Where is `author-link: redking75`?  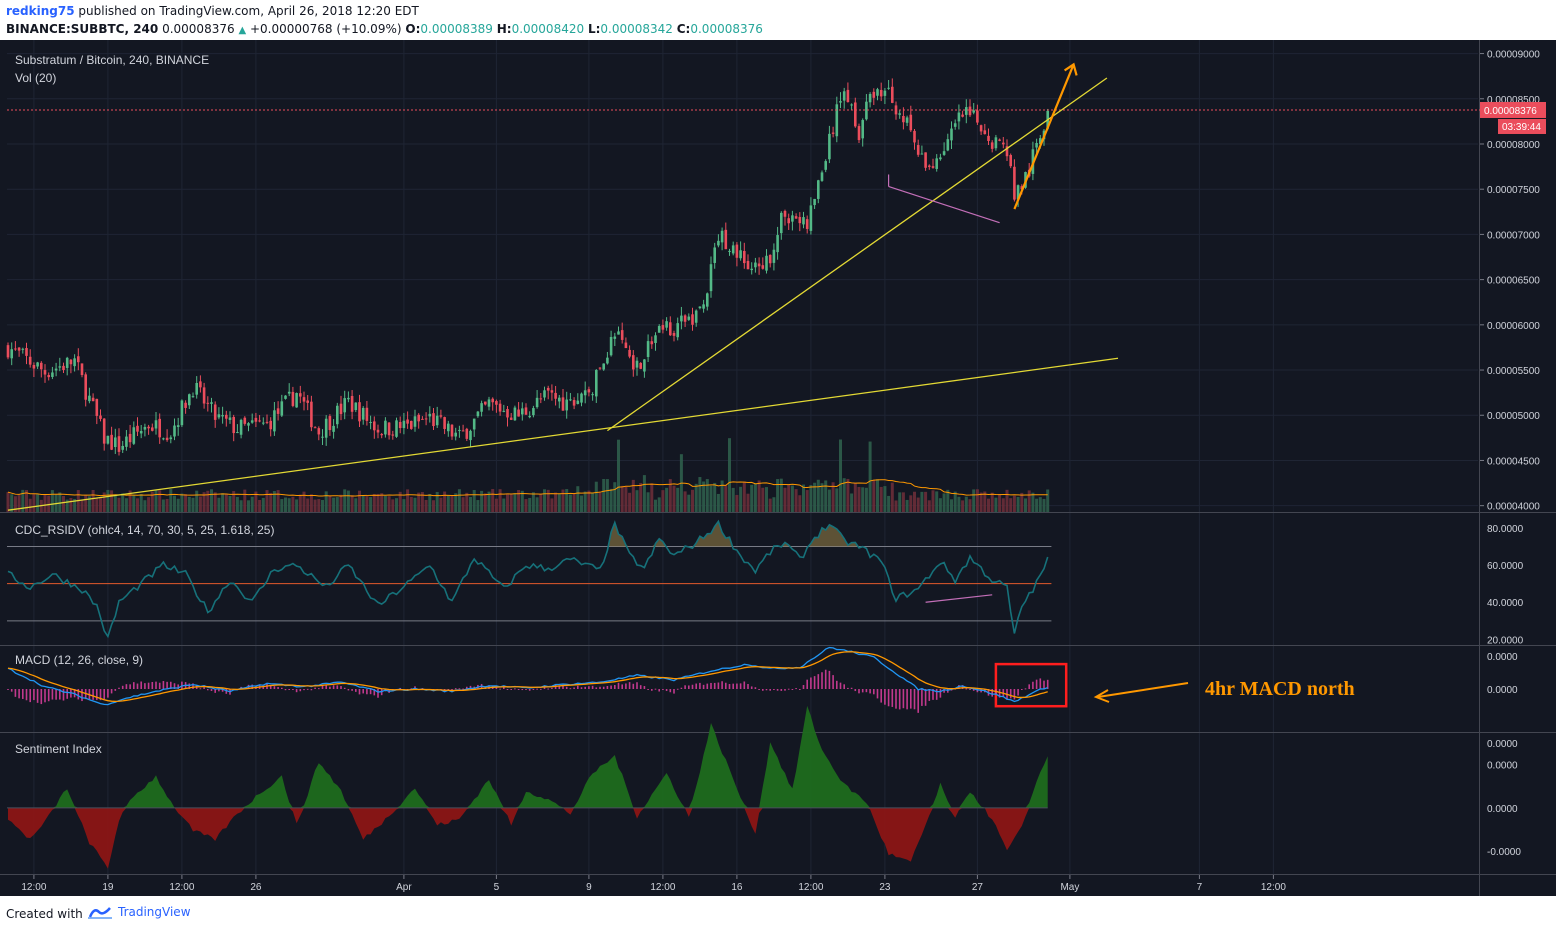 author-link: redking75 is located at coordinates (40, 11).